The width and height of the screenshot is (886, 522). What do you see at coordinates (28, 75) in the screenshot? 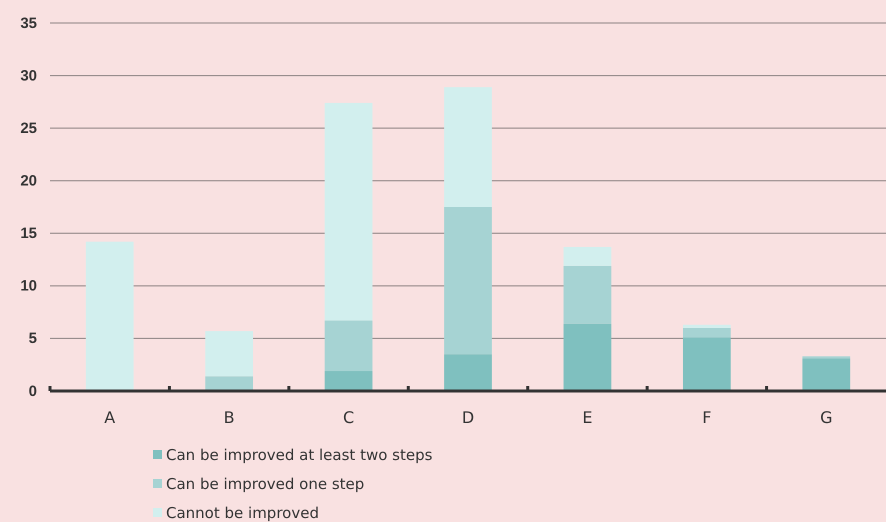
I see `y-tick-label: 30` at bounding box center [28, 75].